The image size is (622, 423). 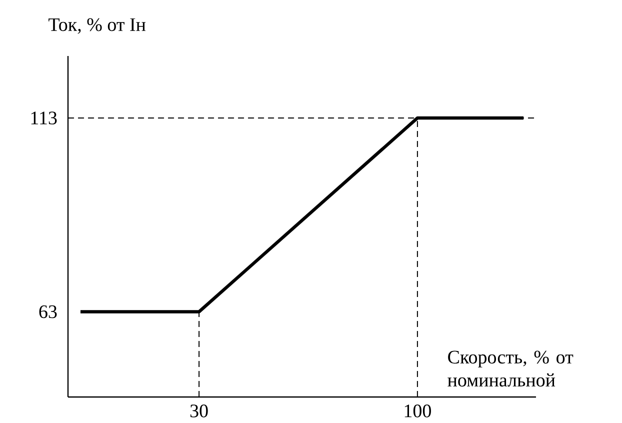 What do you see at coordinates (48, 311) in the screenshot?
I see `y-tick-label: 63` at bounding box center [48, 311].